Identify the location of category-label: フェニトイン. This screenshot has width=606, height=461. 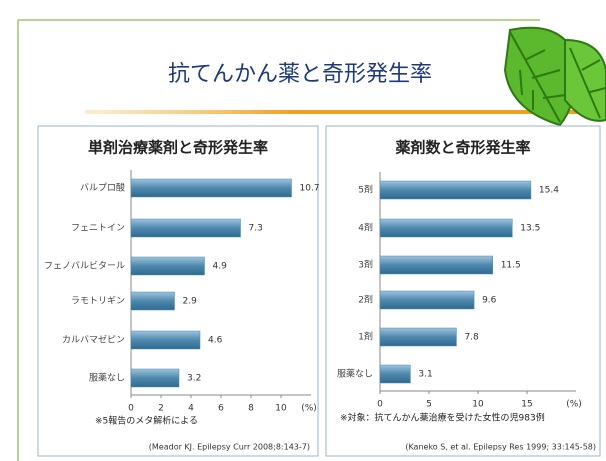
(98, 229).